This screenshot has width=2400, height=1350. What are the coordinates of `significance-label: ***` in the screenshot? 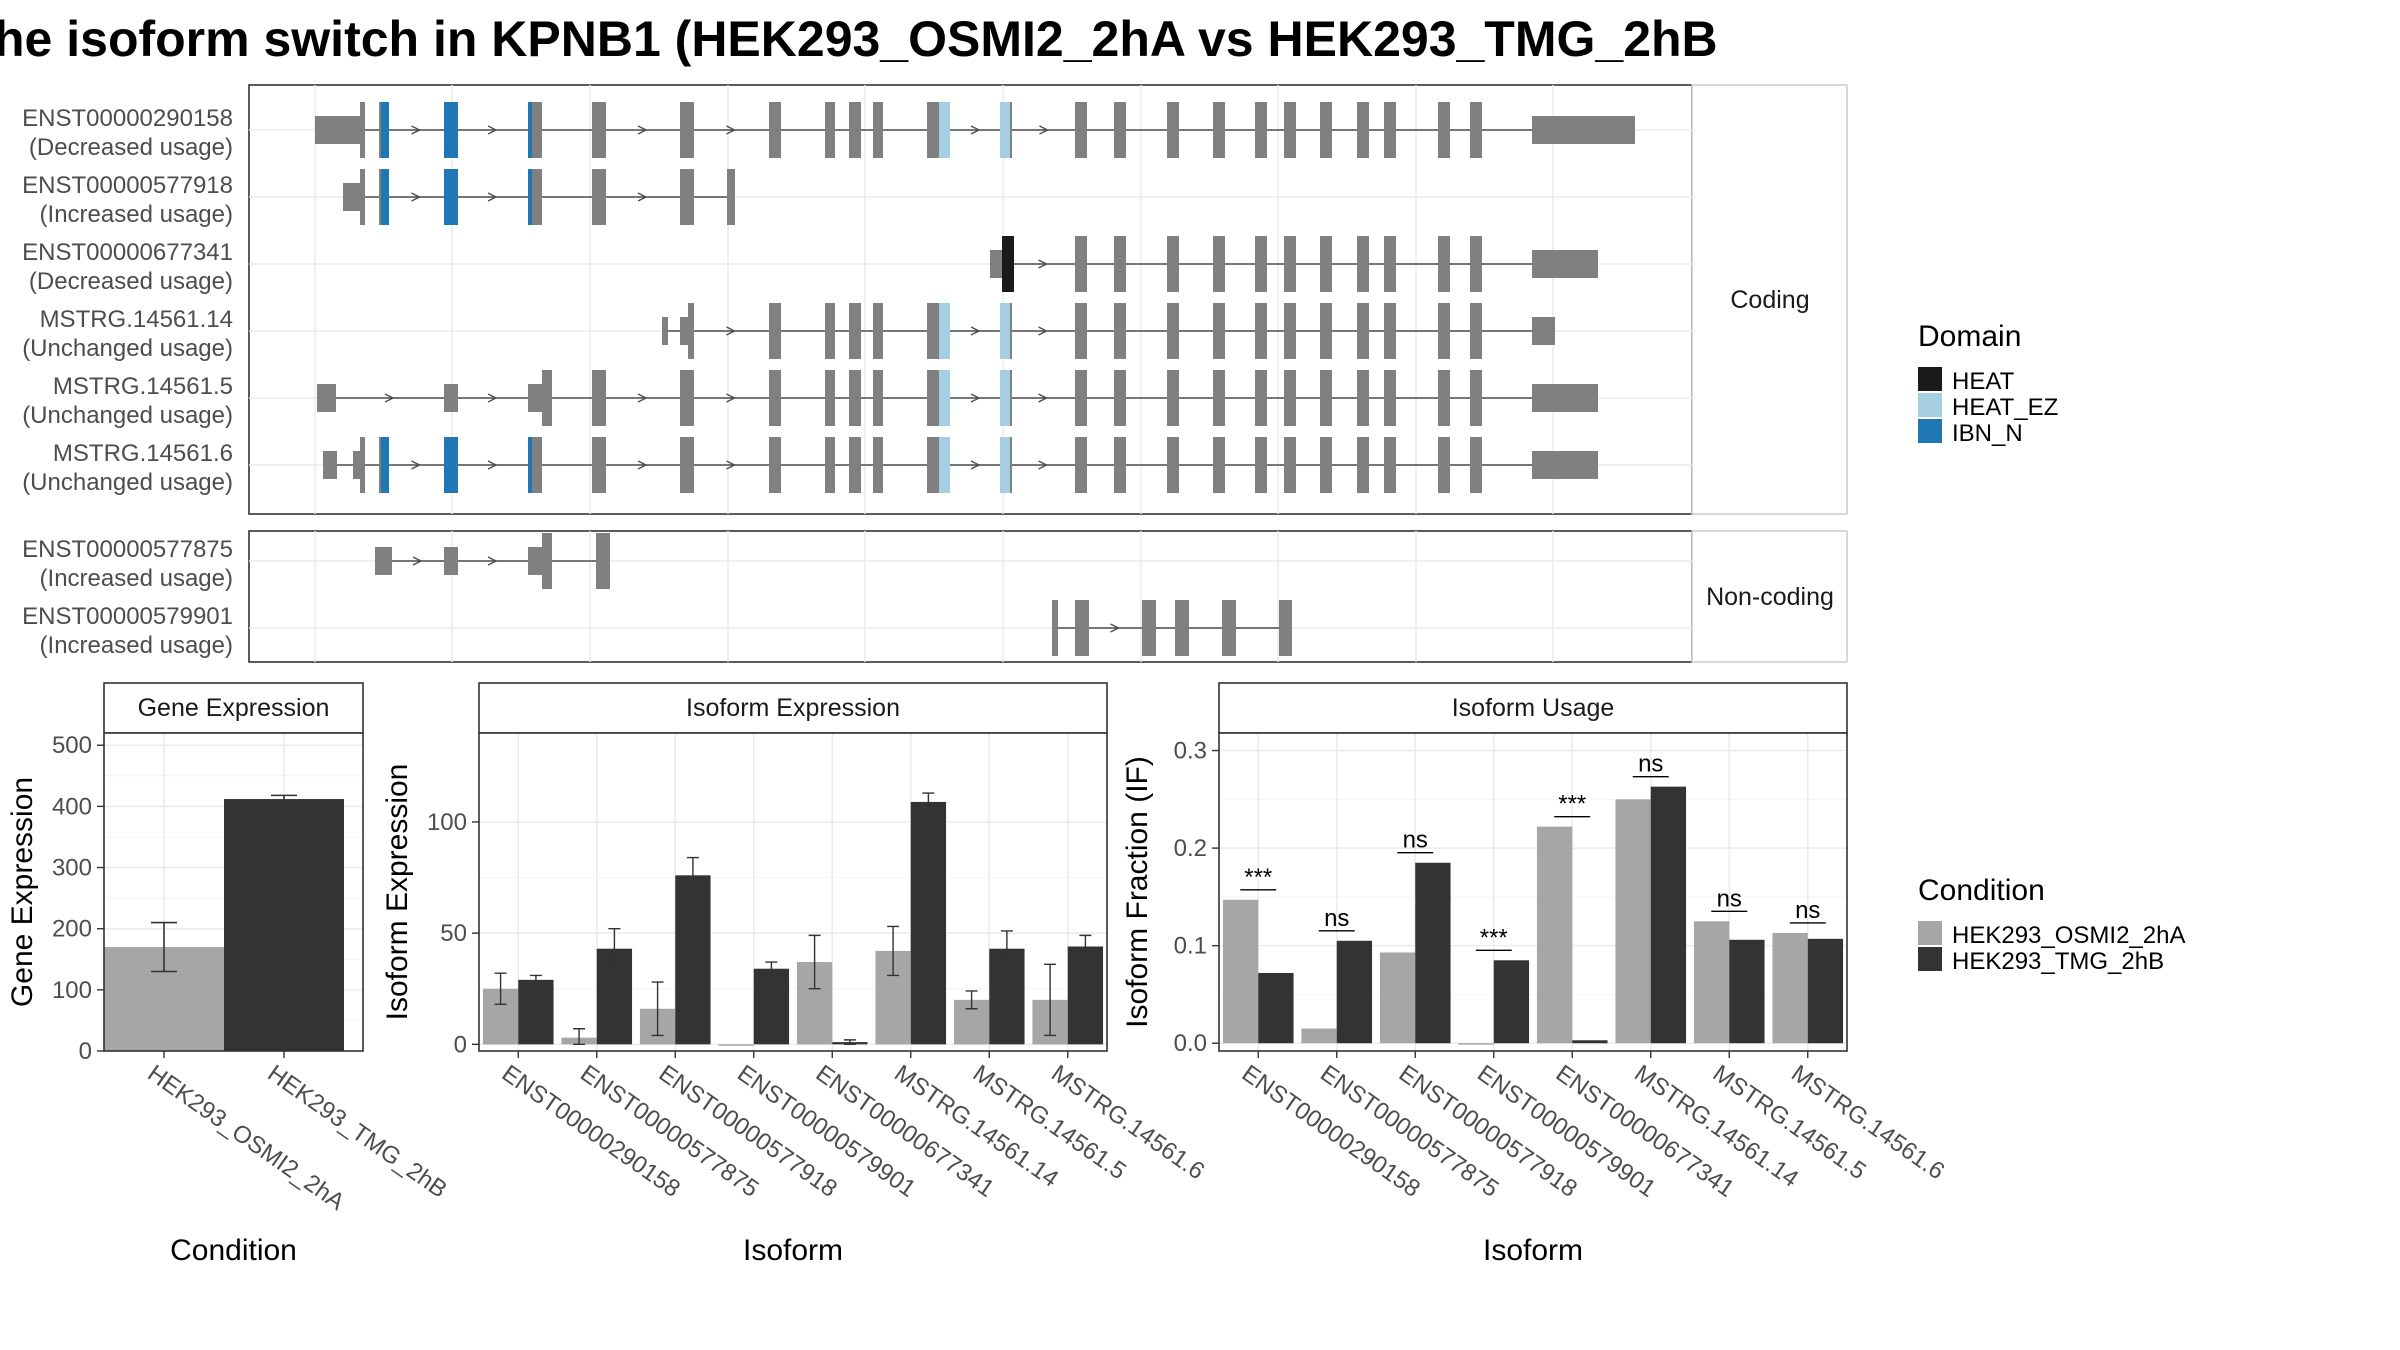 It's located at (1258, 877).